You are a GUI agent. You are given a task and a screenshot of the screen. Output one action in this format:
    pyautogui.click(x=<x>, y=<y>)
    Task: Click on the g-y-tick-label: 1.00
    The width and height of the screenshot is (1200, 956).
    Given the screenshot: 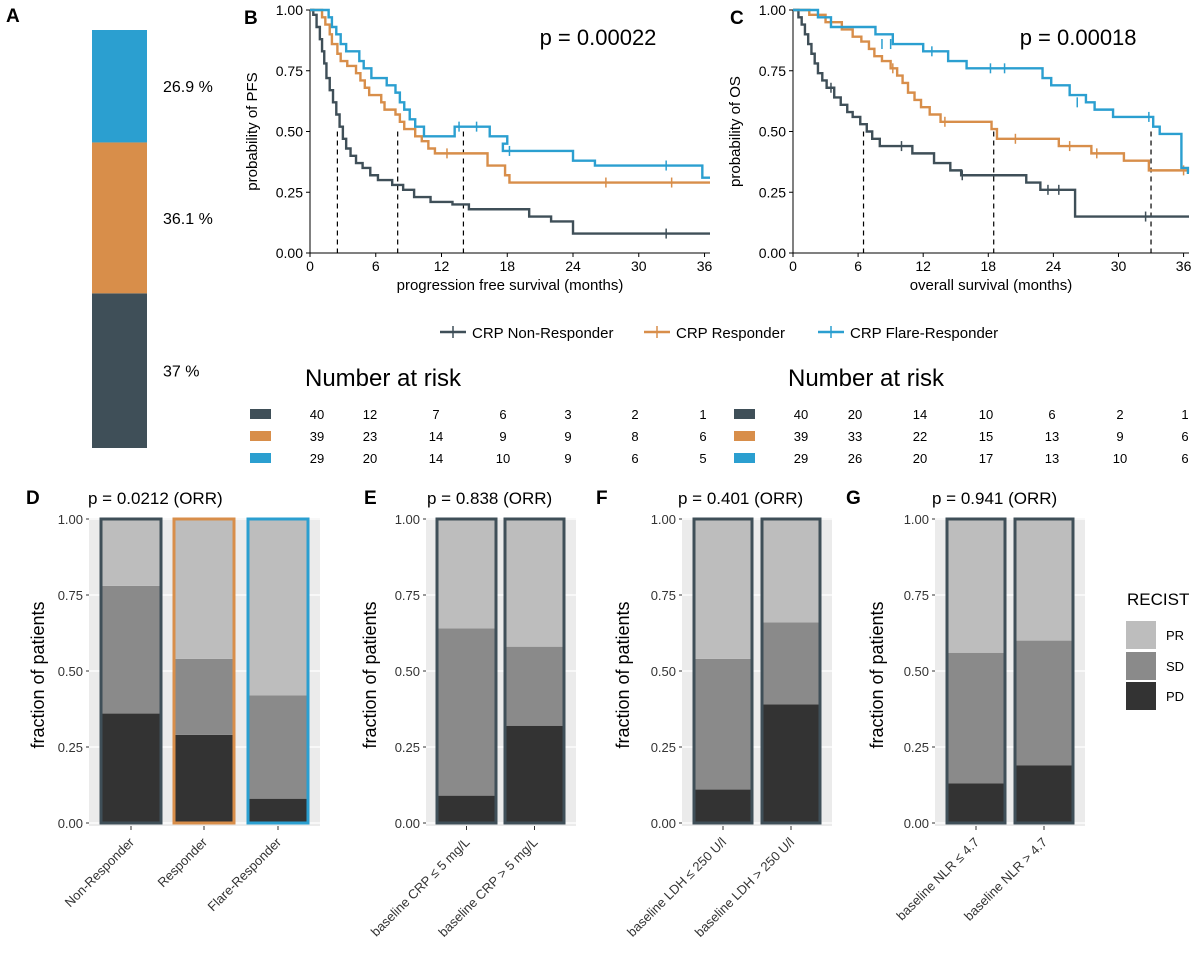 What is the action you would take?
    pyautogui.click(x=916, y=519)
    